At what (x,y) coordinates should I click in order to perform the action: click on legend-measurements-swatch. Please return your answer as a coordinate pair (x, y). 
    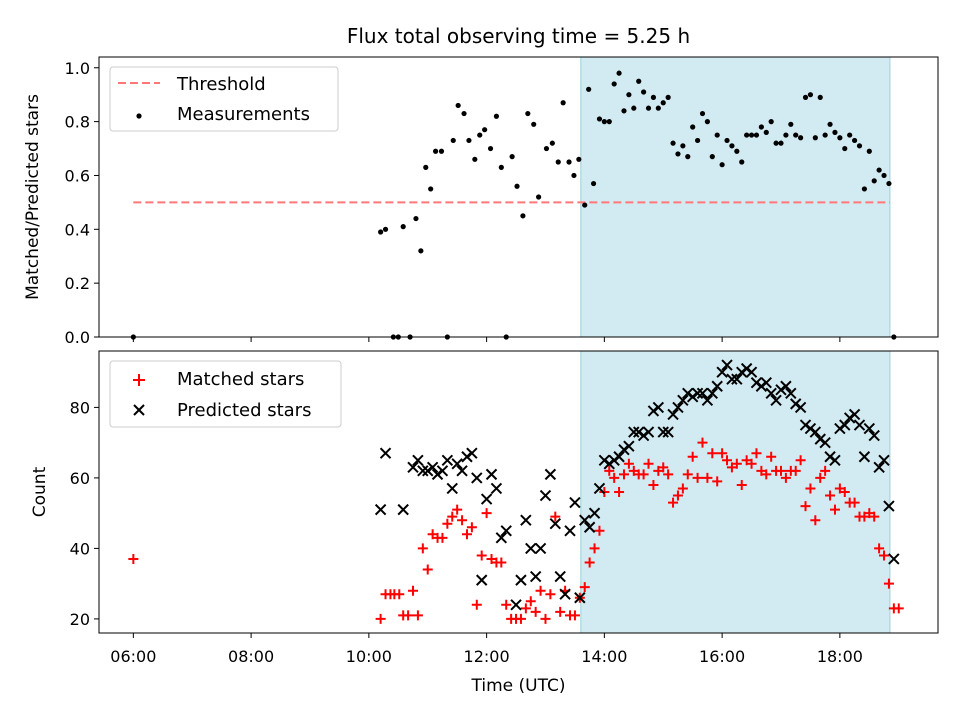
    Looking at the image, I should click on (139, 116).